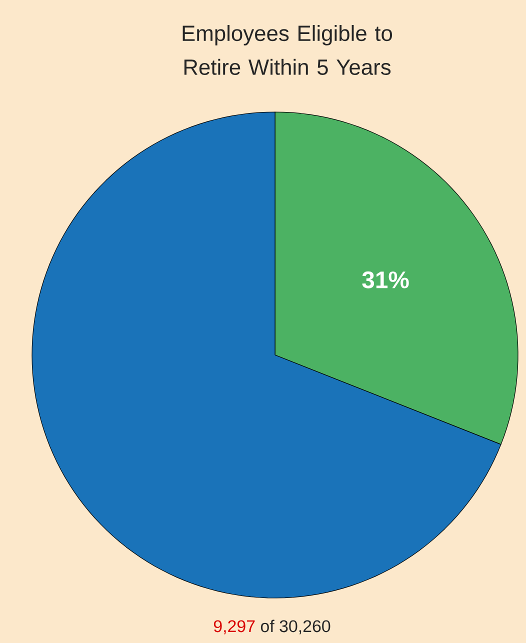 The image size is (526, 643). I want to click on data-label: 31%, so click(385, 279).